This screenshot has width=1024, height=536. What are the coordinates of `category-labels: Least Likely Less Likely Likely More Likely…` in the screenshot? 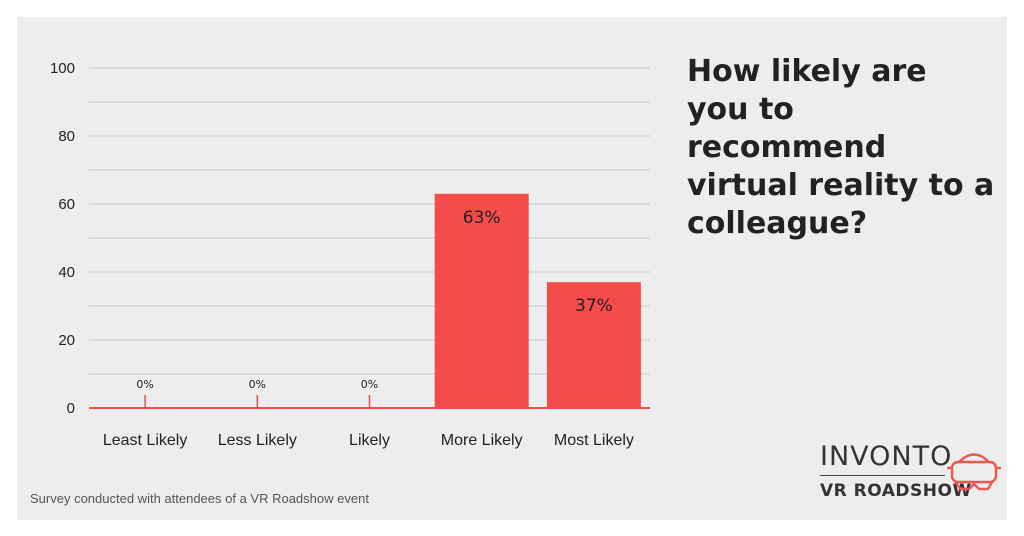 It's located at (368, 440).